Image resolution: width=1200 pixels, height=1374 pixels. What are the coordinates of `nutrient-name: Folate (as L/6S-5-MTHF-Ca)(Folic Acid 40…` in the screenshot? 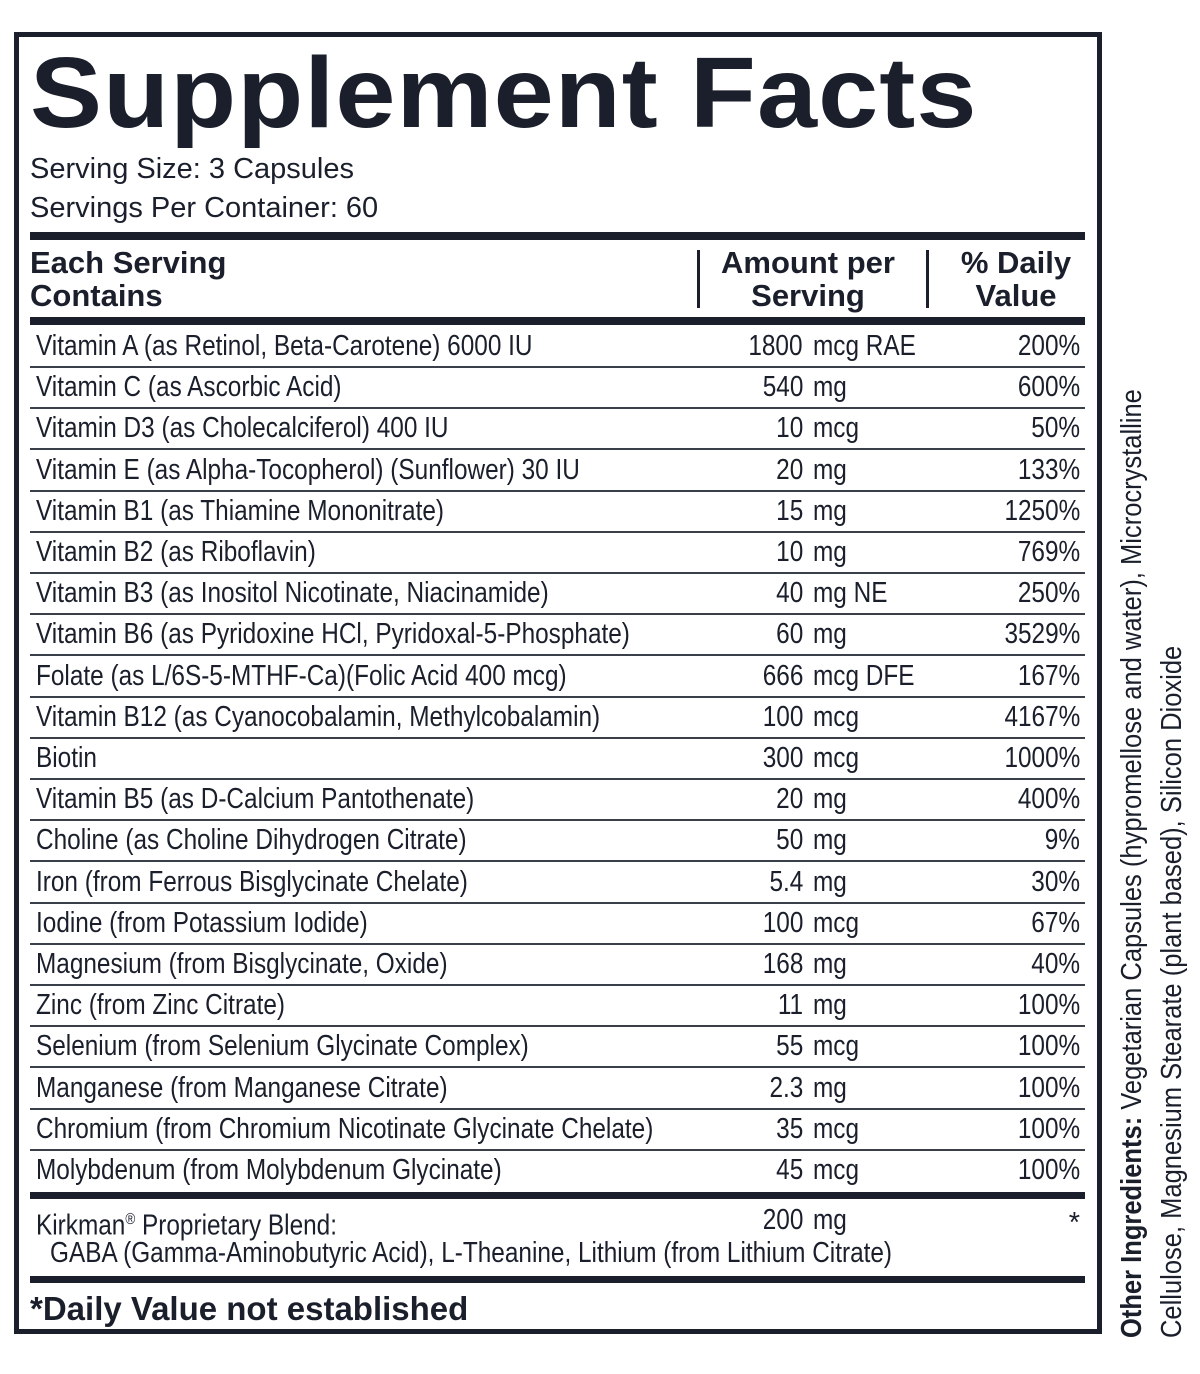 It's located at (301, 675).